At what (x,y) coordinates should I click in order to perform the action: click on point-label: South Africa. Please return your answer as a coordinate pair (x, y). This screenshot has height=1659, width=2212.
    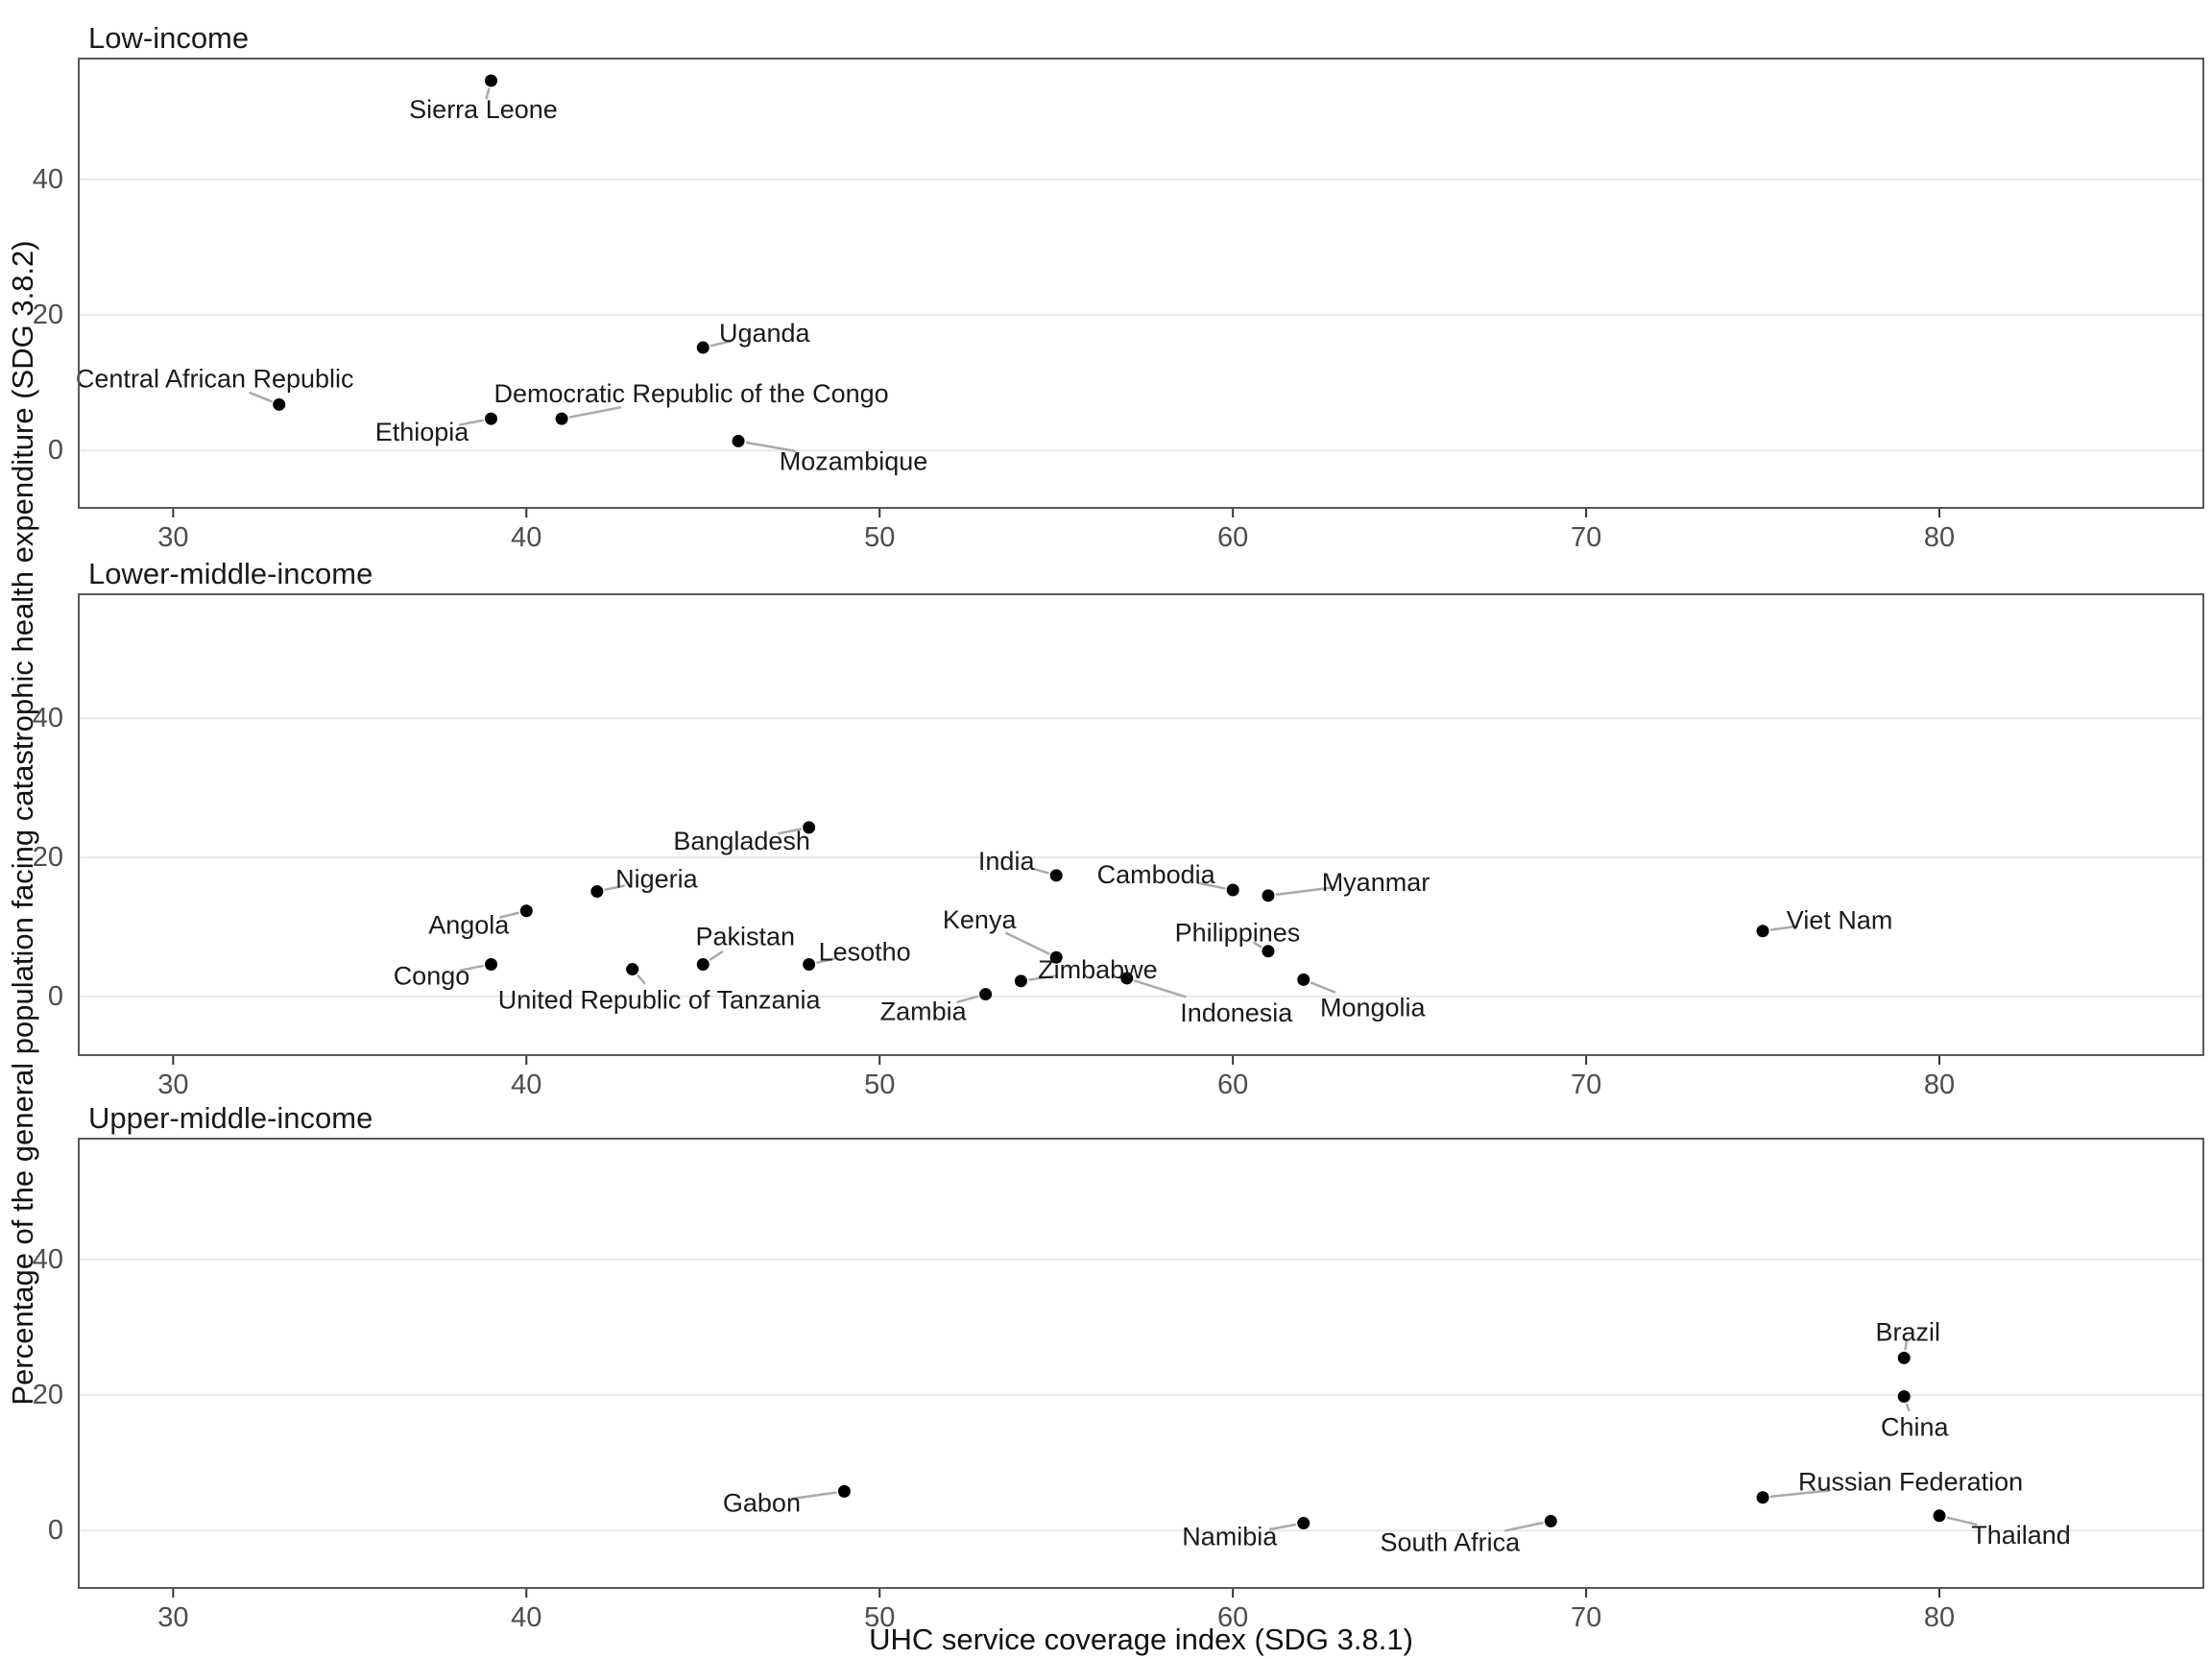
    Looking at the image, I should click on (1451, 1541).